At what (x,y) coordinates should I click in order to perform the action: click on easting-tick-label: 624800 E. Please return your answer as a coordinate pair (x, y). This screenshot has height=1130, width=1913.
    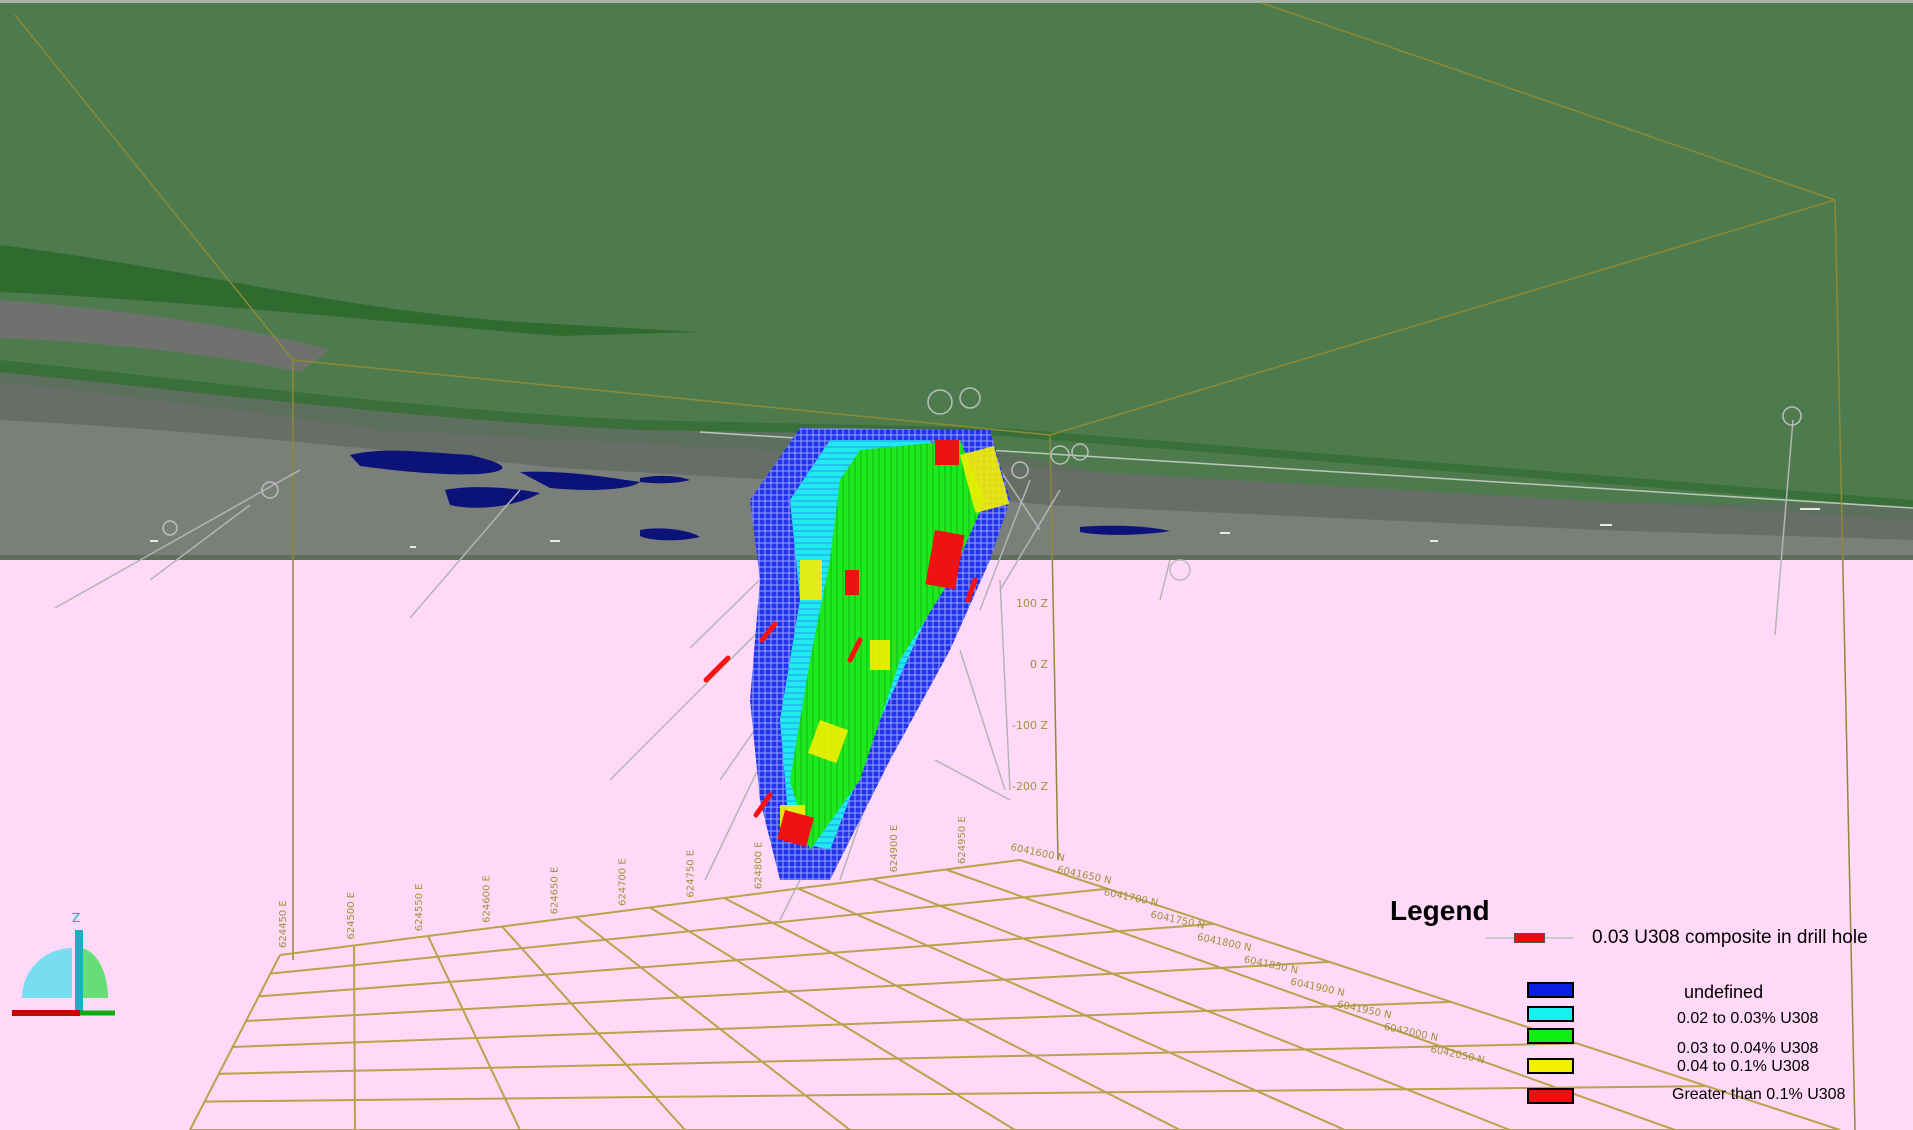
    Looking at the image, I should click on (758, 866).